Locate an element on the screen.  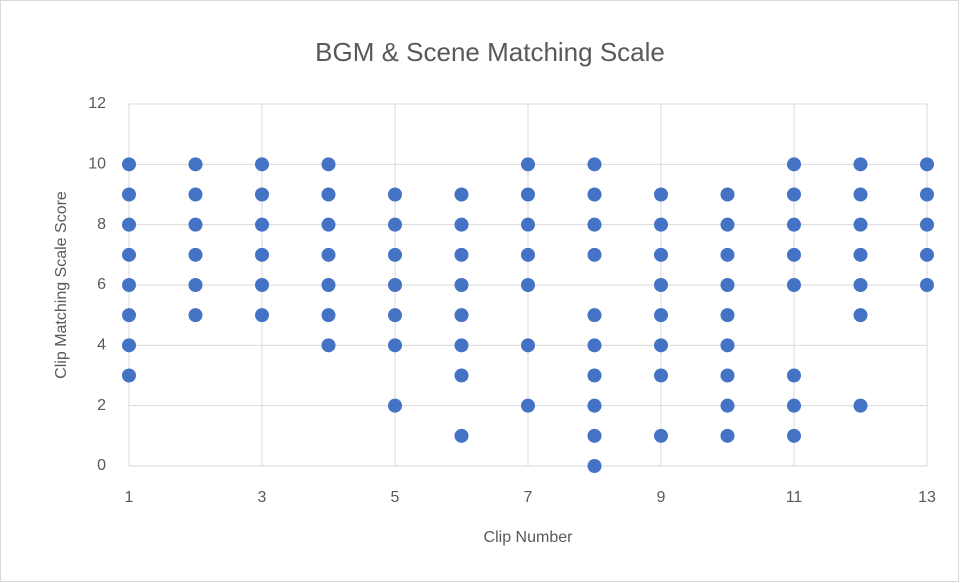
x-tick-label: 9 is located at coordinates (661, 497).